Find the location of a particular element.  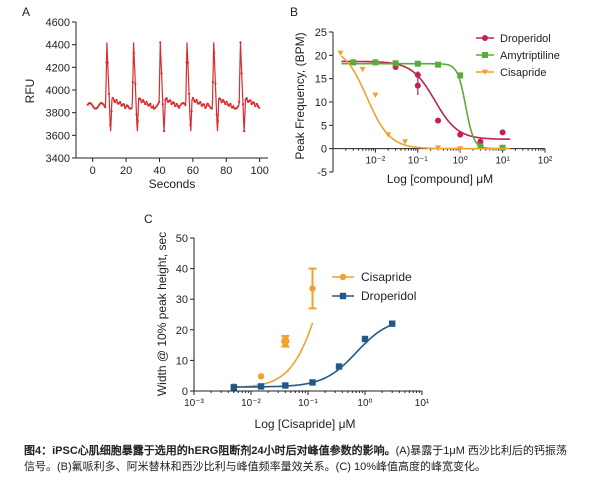

y-tick-label: 50 is located at coordinates (182, 239).